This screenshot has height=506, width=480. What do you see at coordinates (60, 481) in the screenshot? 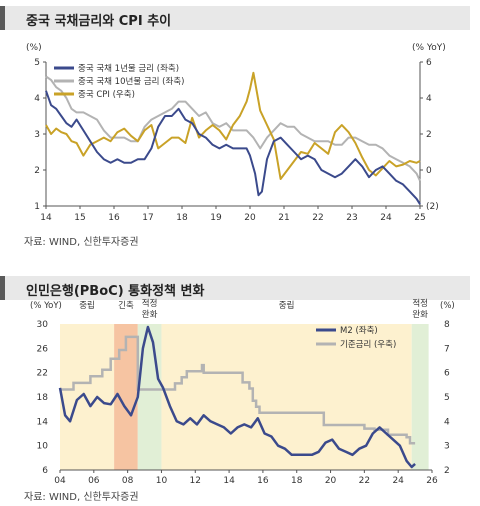
I see `x-tick-label: 04` at bounding box center [60, 481].